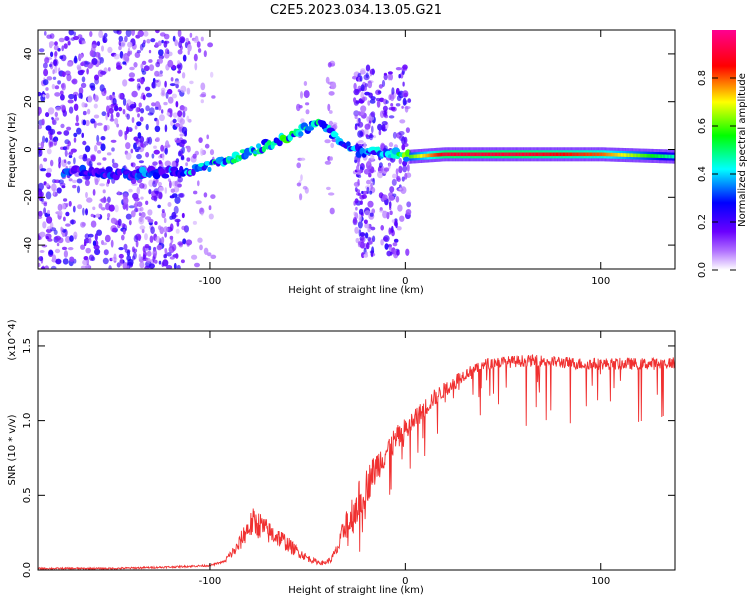 This screenshot has width=750, height=600. I want to click on spectrogram-ridge-blob, so click(156, 175).